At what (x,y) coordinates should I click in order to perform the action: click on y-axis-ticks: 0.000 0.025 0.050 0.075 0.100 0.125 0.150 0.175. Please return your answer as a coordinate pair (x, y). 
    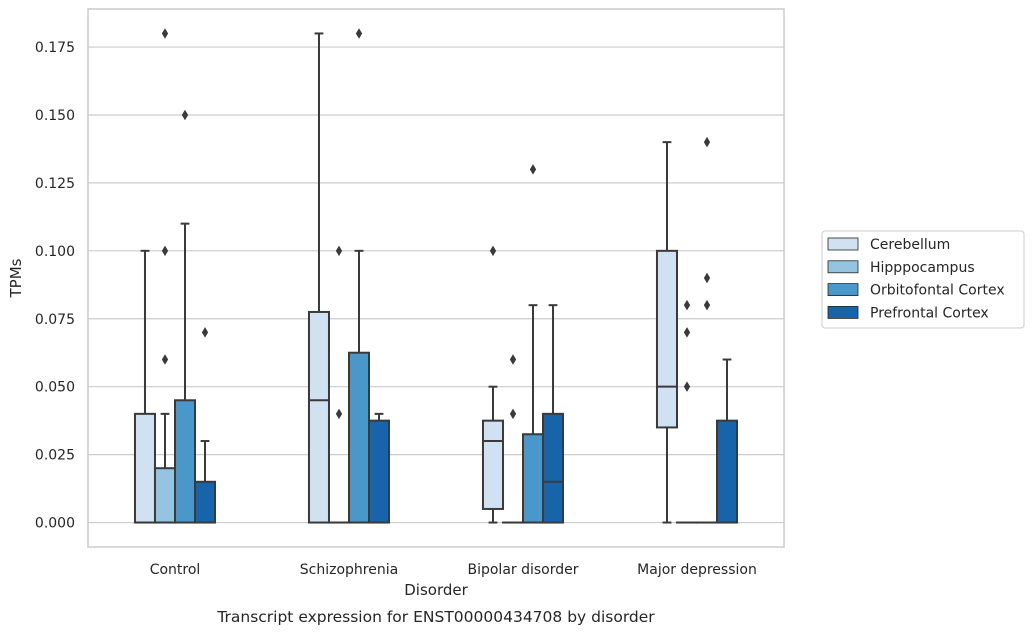
    Looking at the image, I should click on (55, 286).